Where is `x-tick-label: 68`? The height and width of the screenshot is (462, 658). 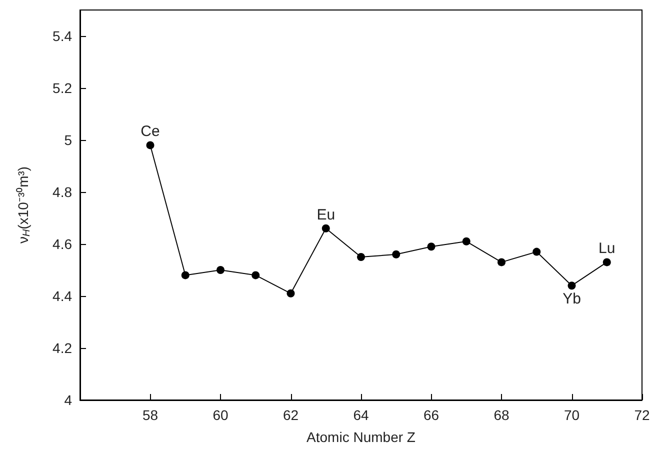 x-tick-label: 68 is located at coordinates (502, 415).